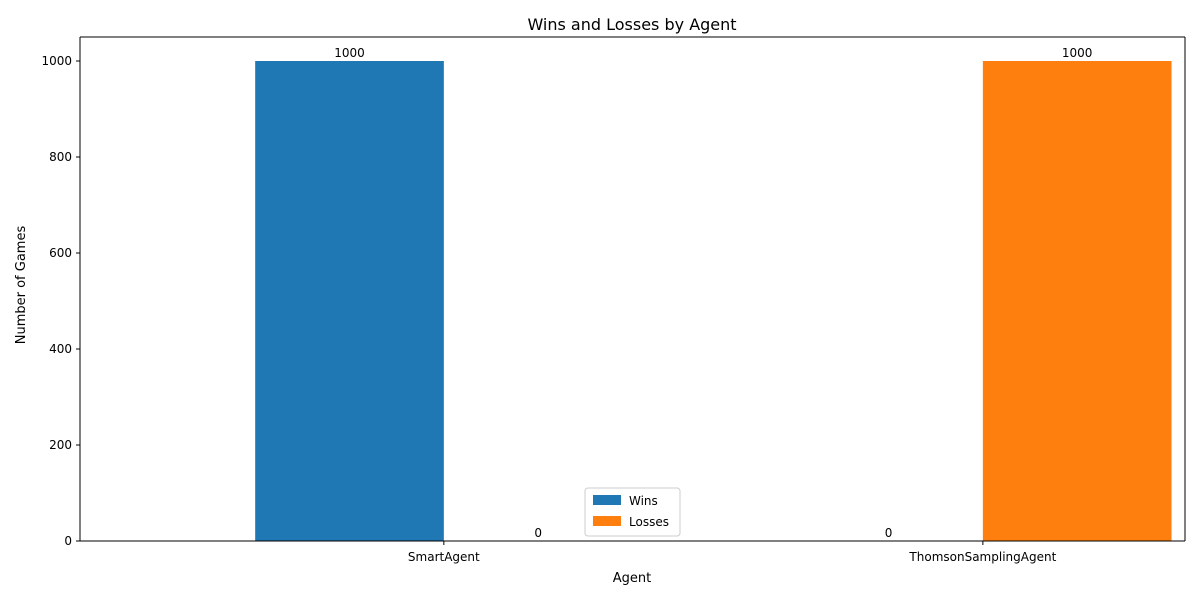  I want to click on y-tick-label: 1000, so click(56, 61).